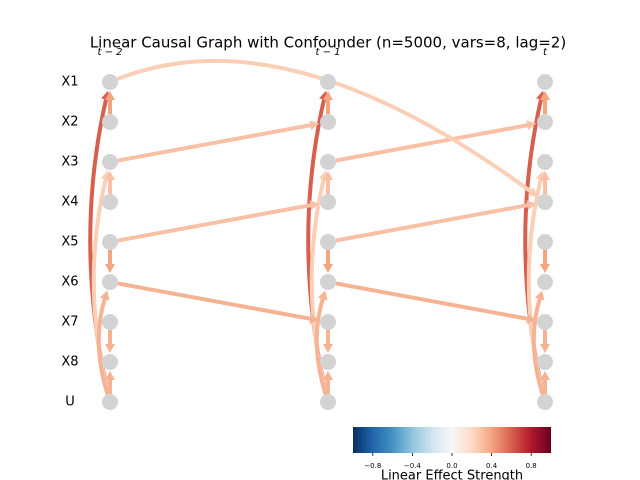 The height and width of the screenshot is (480, 640). I want to click on node-label: X2, so click(69, 122).